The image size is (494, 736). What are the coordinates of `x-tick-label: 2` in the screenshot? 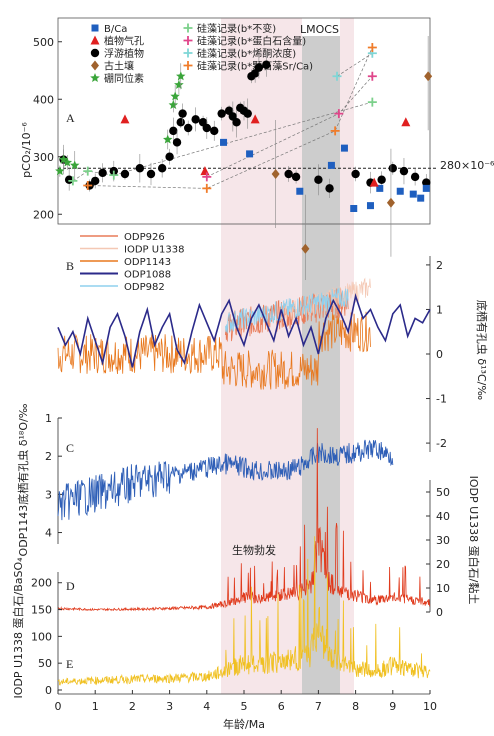 It's located at (132, 706).